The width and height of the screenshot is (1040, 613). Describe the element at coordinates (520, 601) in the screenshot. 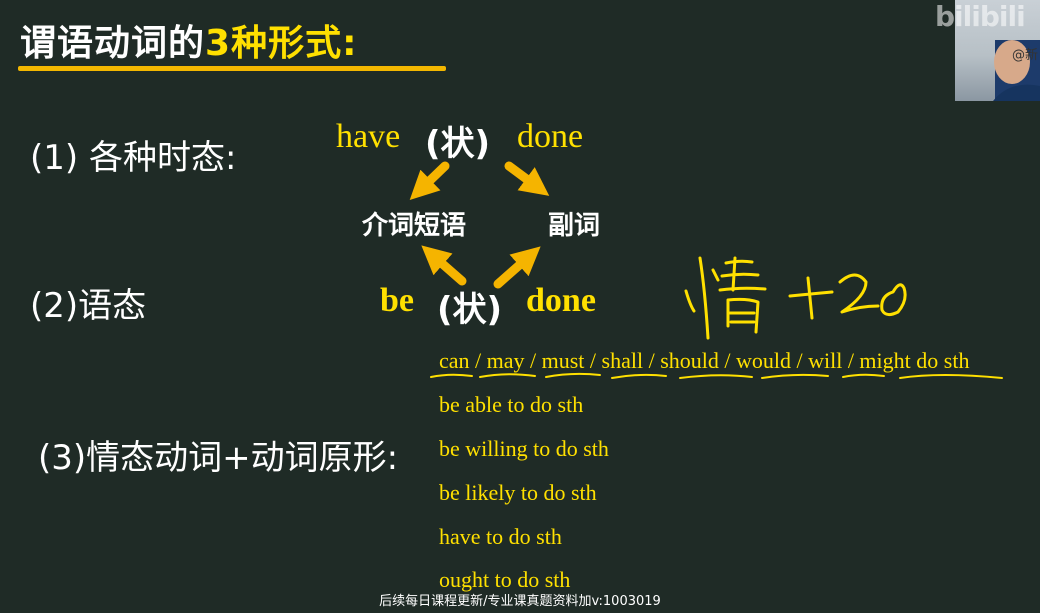

I see `footer-notice: 后续每日课程更新/专业课真题资料加v:1003019` at that location.